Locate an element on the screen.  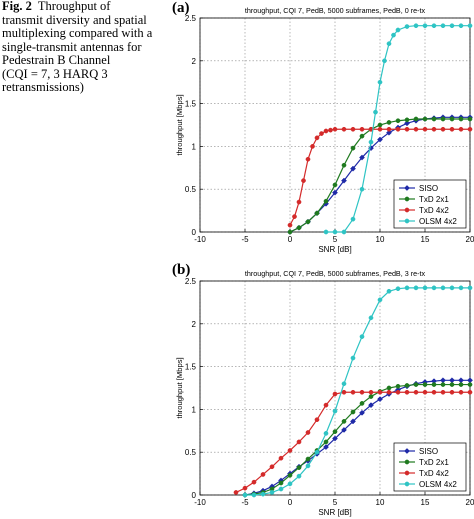
x-tick-label: -10 is located at coordinates (200, 239).